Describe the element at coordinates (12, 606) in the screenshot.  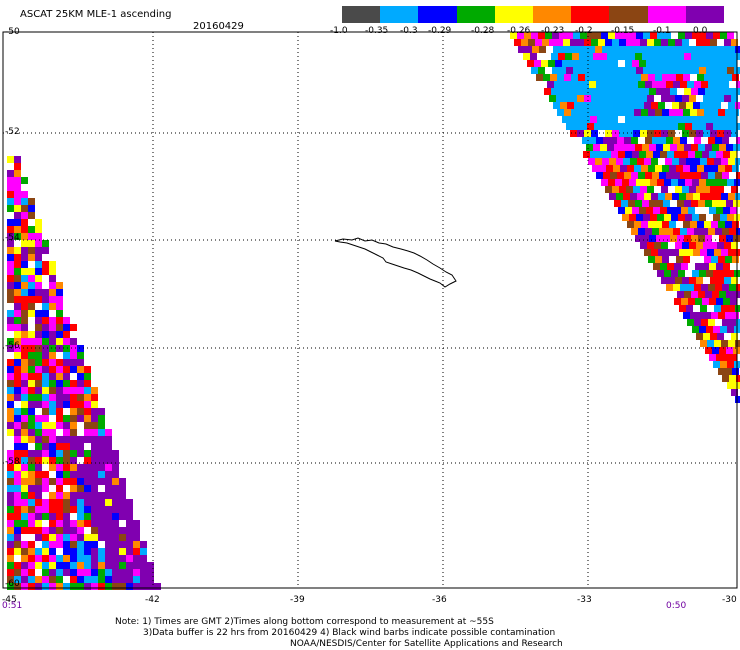
I see `time-label-left: 0:51` at that location.